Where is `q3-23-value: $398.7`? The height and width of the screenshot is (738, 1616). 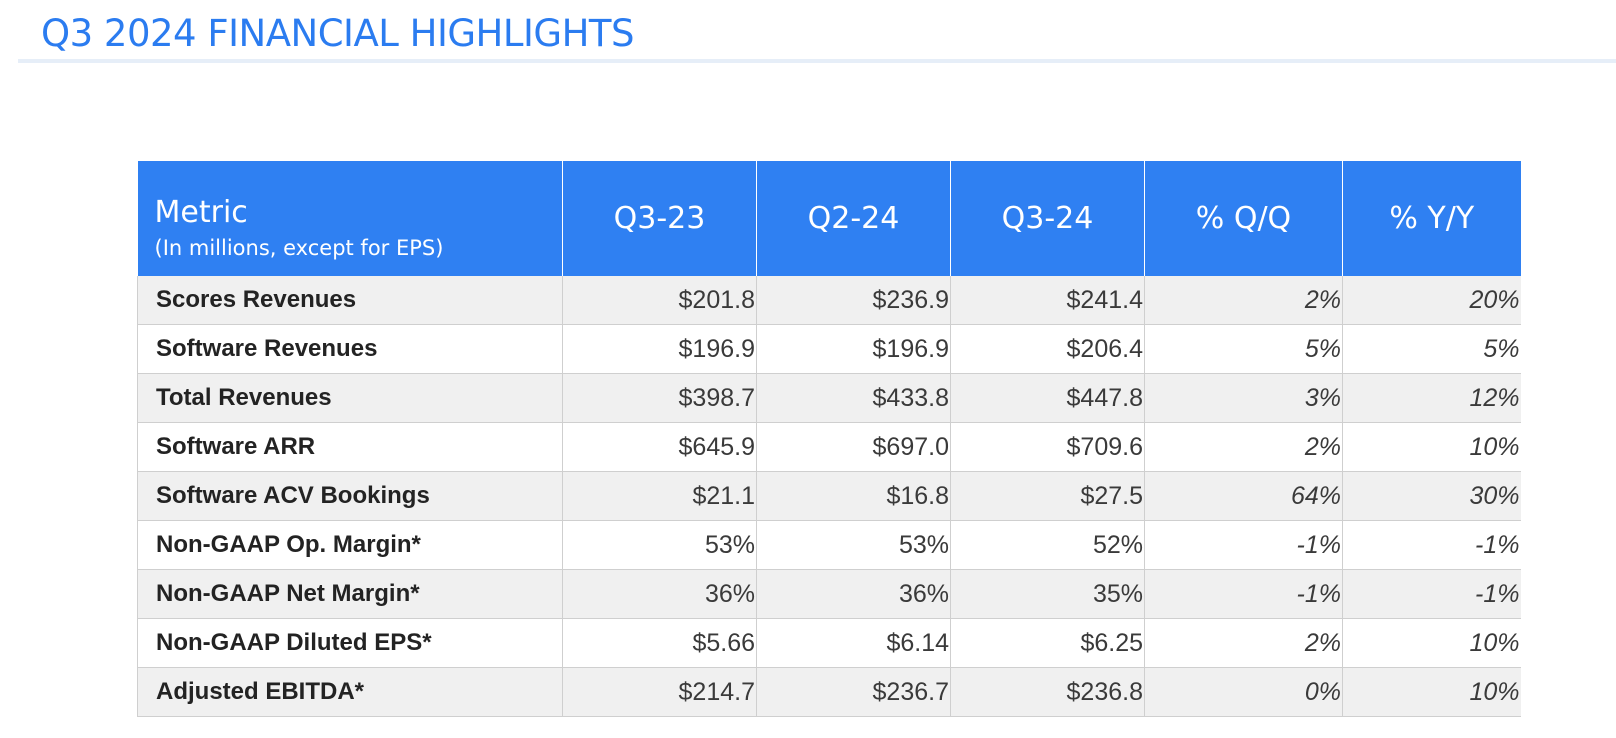
q3-23-value: $398.7 is located at coordinates (659, 398).